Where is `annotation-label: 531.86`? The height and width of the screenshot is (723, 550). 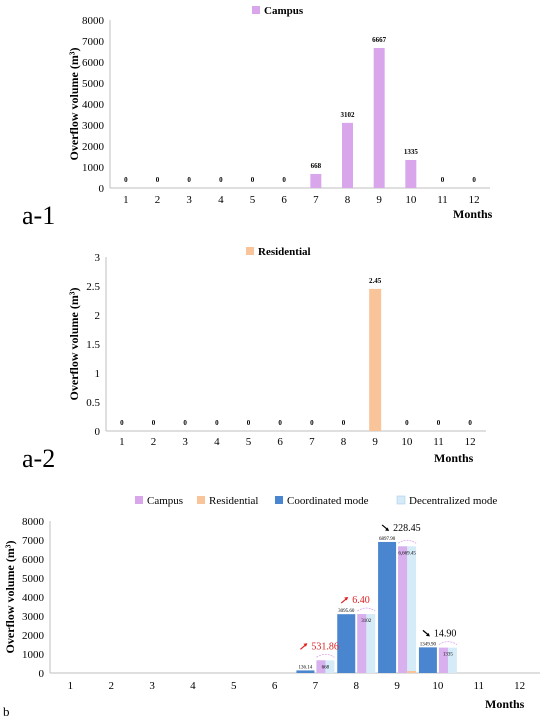
annotation-label: 531.86 is located at coordinates (325, 646).